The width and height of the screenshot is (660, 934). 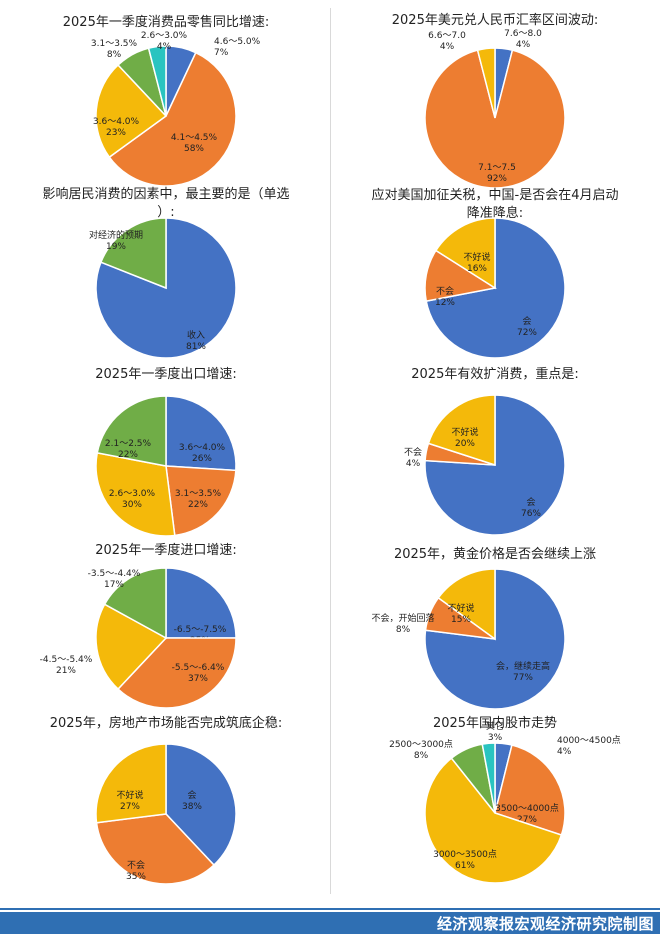 What do you see at coordinates (421, 744) in the screenshot?
I see `slice-label: 2500～3000点` at bounding box center [421, 744].